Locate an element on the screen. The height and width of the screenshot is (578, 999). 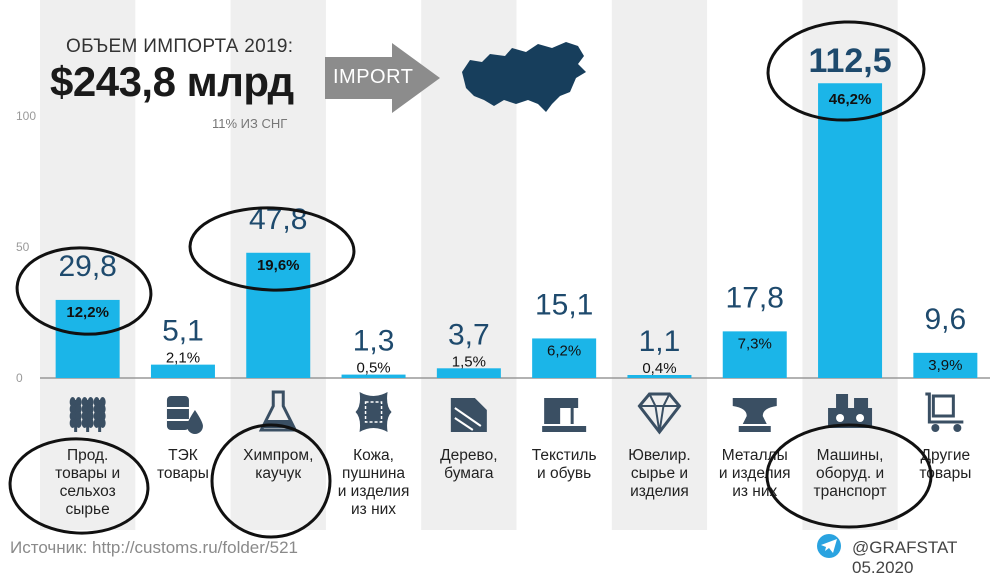
value-label: 15,1 is located at coordinates (564, 304).